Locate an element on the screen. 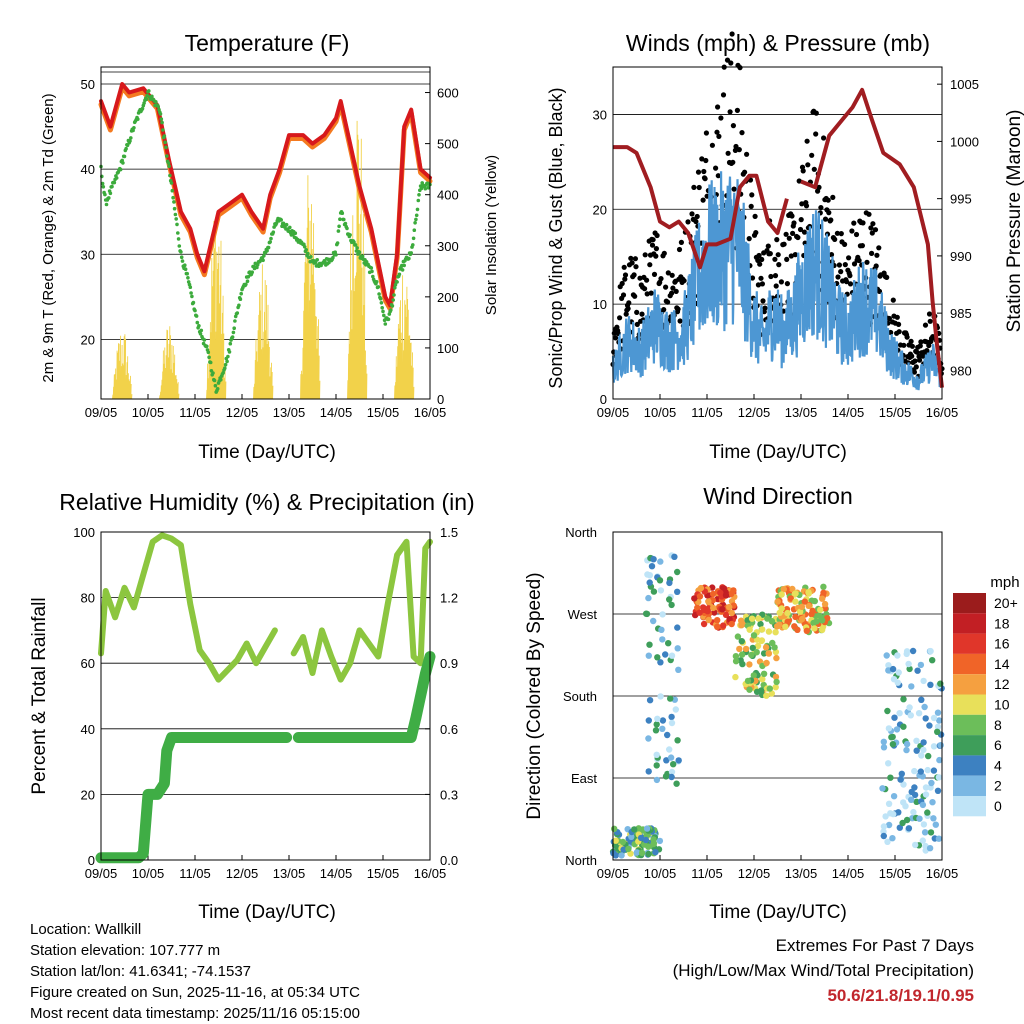 The height and width of the screenshot is (1024, 1024). x-tick-label: 14/05 is located at coordinates (336, 412).